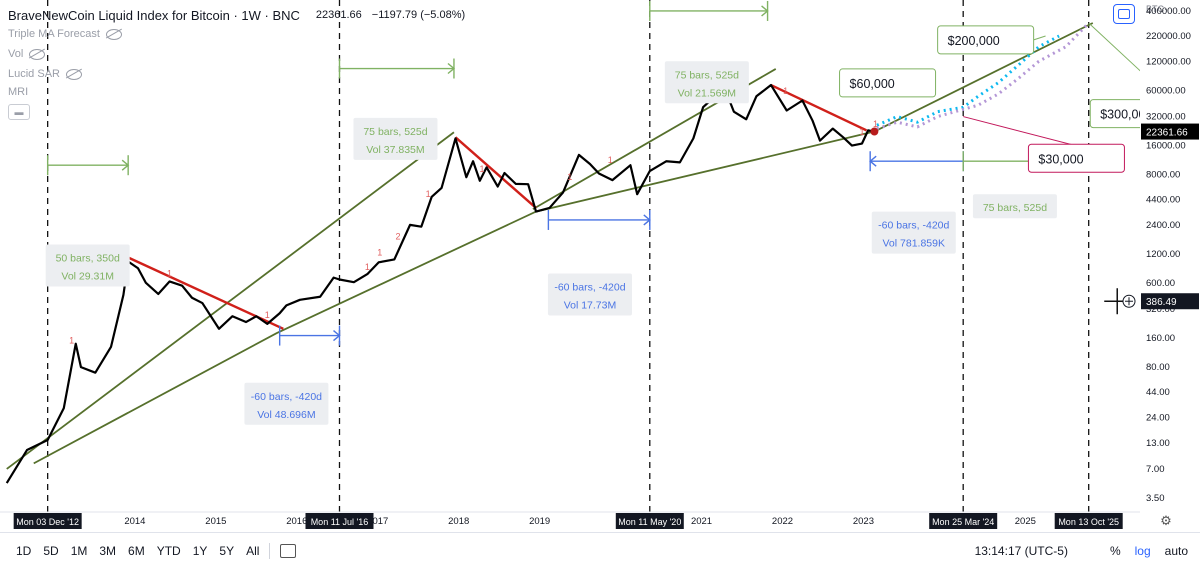 The height and width of the screenshot is (569, 1200). I want to click on range-info-text: Vol 17.73M, so click(590, 306).